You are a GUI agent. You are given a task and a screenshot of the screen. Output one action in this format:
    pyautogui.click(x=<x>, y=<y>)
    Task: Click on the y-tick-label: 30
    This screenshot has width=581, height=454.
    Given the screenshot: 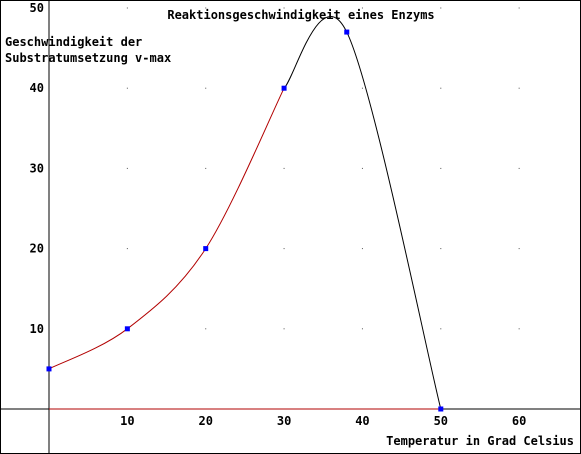 What is the action you would take?
    pyautogui.click(x=37, y=168)
    